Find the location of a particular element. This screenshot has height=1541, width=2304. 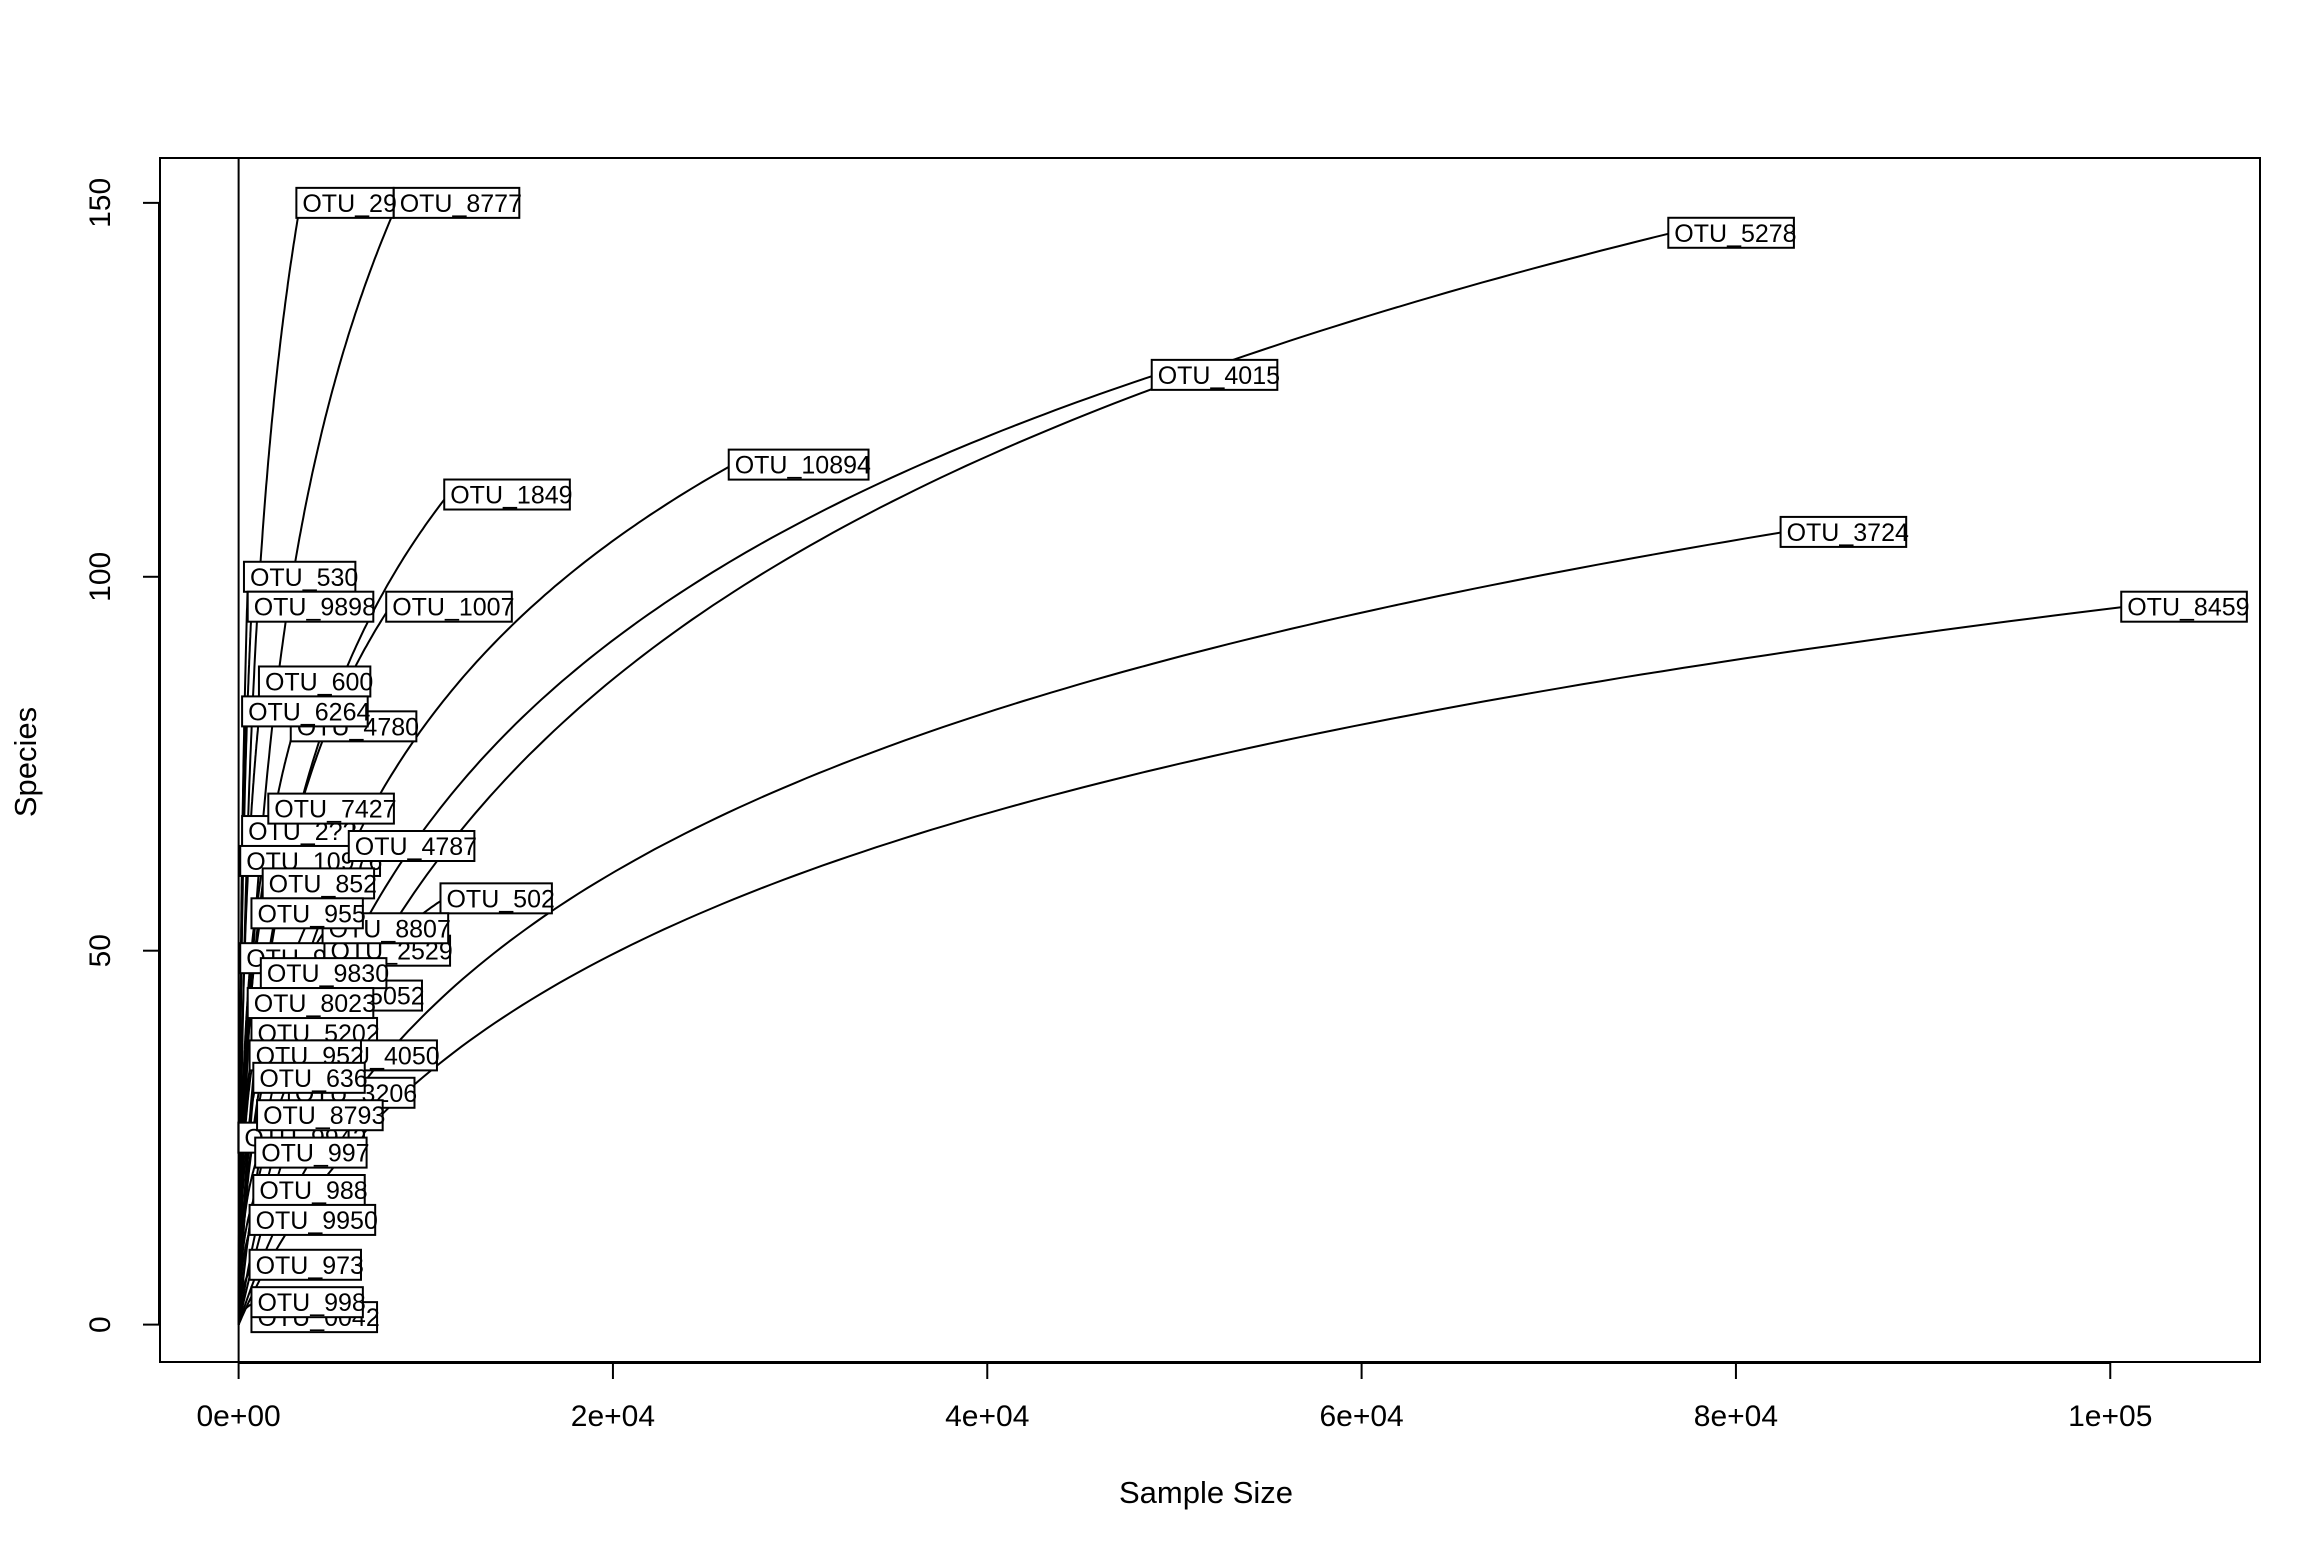

curve-label: OTU_9950 is located at coordinates (313, 1219).